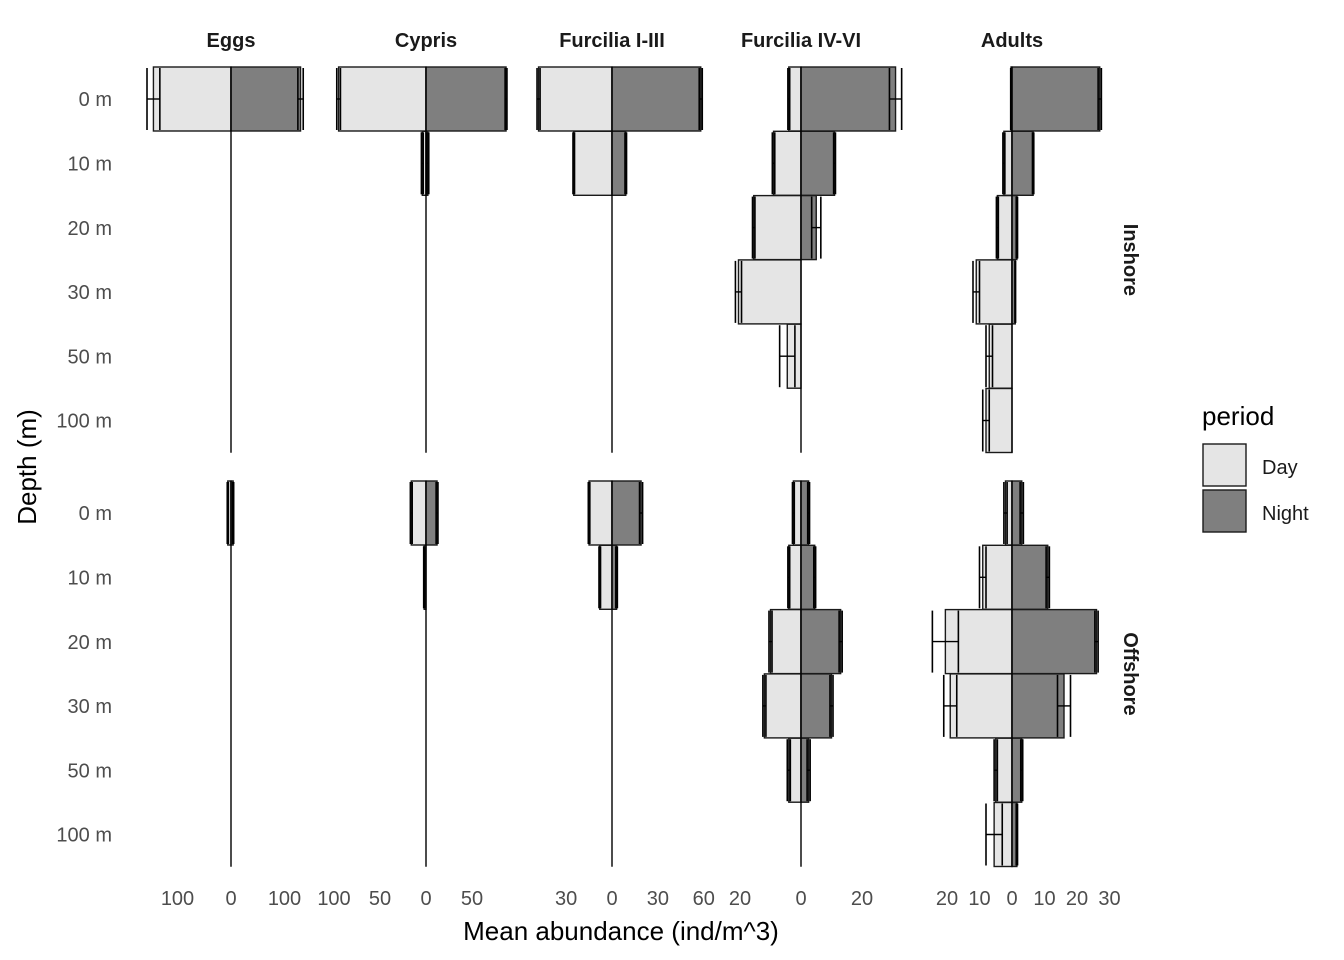  What do you see at coordinates (90, 643) in the screenshot?
I see `y-tick-label: 20 m` at bounding box center [90, 643].